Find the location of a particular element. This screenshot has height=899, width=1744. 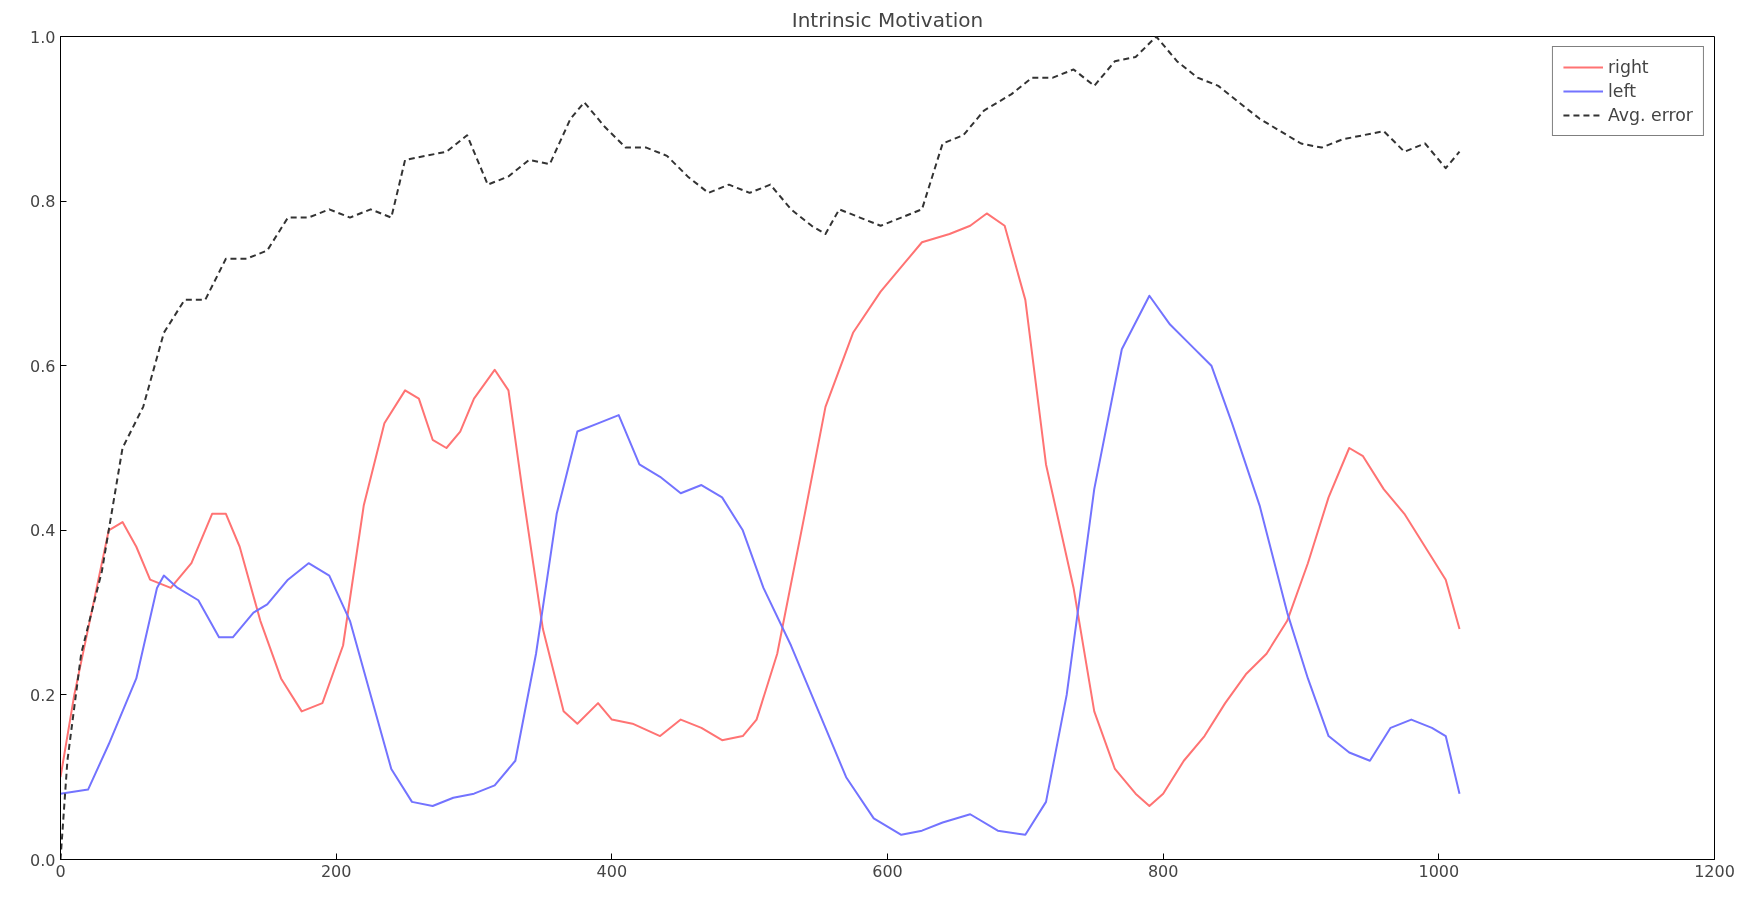

x-tick-label: 0 is located at coordinates (60, 871).